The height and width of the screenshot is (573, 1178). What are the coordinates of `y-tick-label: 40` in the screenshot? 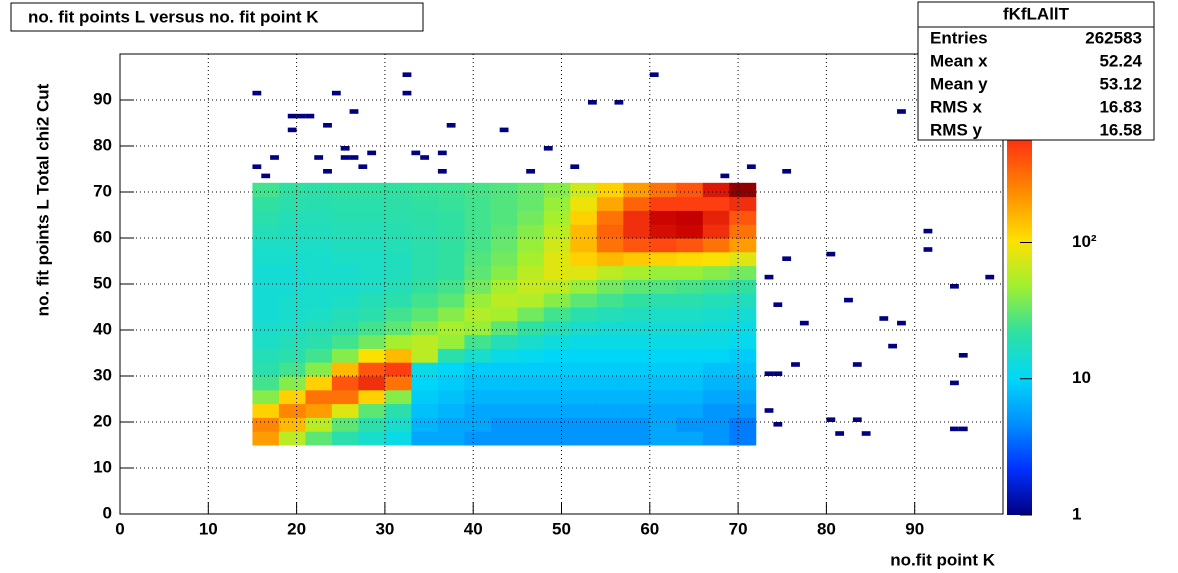 It's located at (102, 328).